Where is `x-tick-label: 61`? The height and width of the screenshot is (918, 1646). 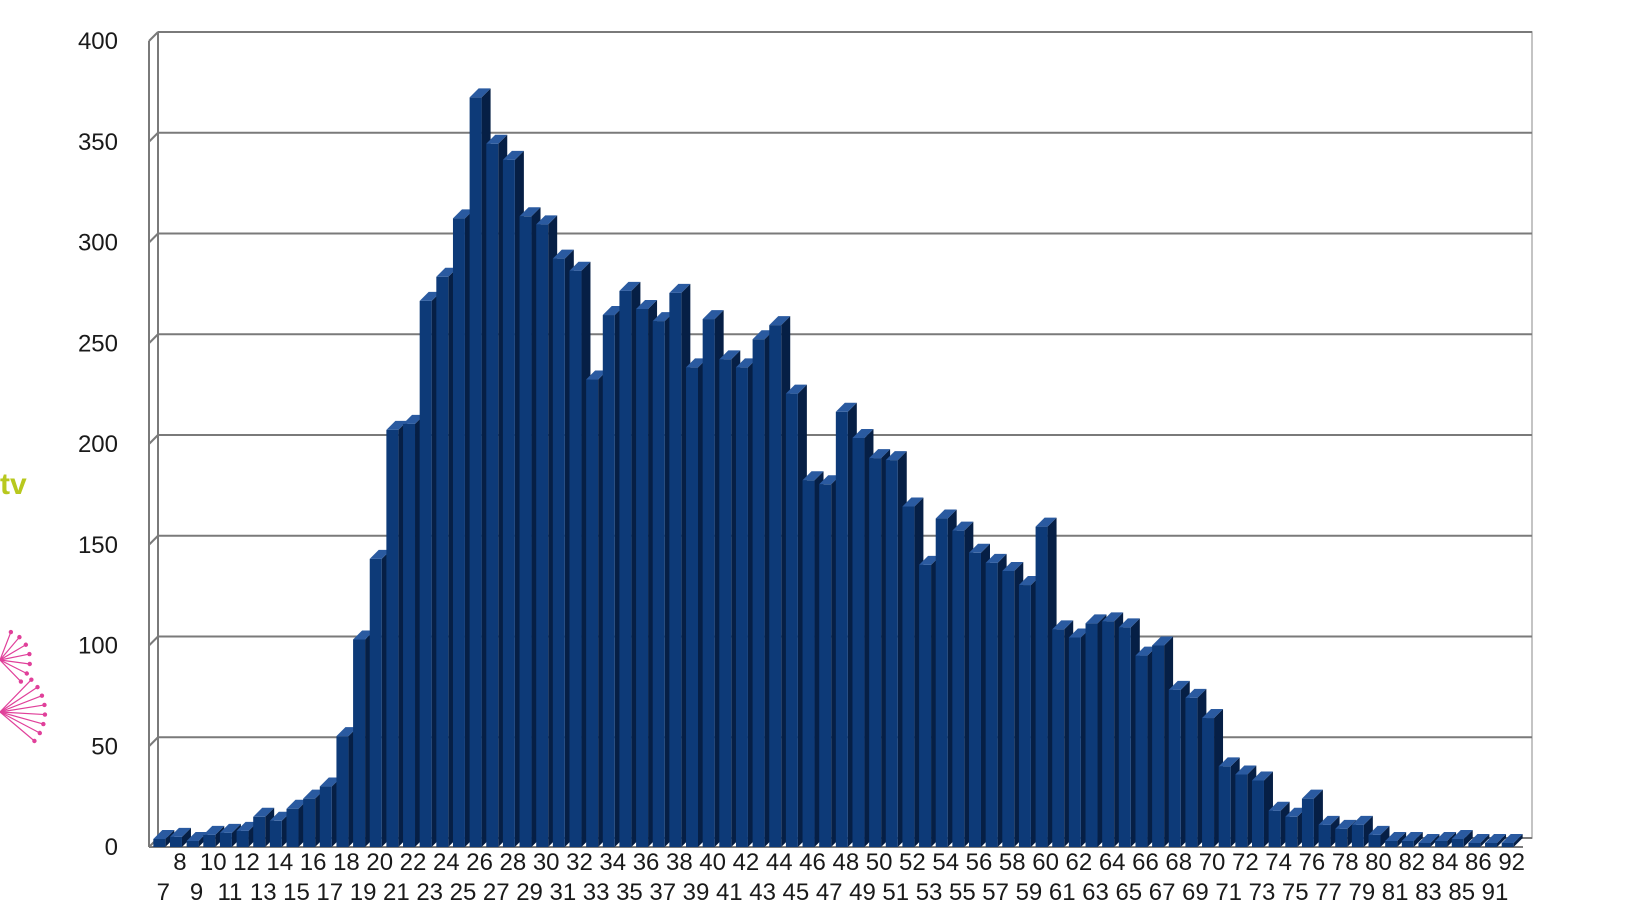 x-tick-label: 61 is located at coordinates (1062, 892).